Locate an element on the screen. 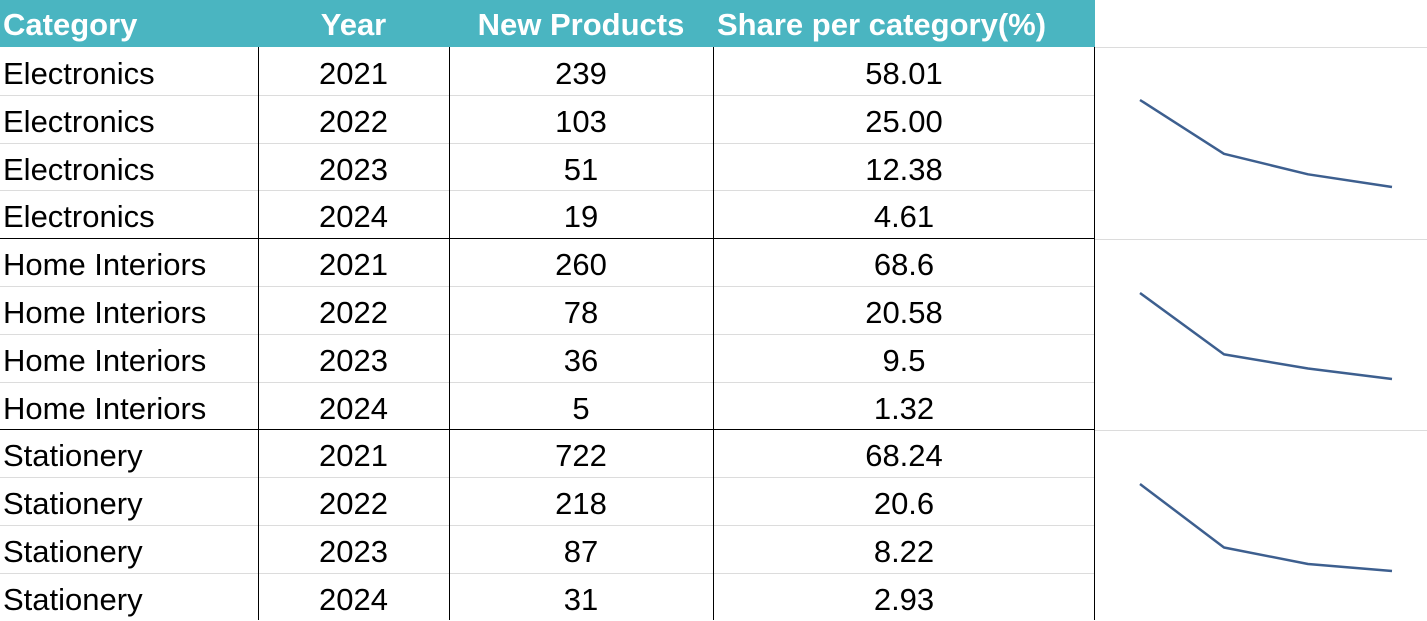 The width and height of the screenshot is (1427, 621). share-cell: 1.32 is located at coordinates (904, 408).